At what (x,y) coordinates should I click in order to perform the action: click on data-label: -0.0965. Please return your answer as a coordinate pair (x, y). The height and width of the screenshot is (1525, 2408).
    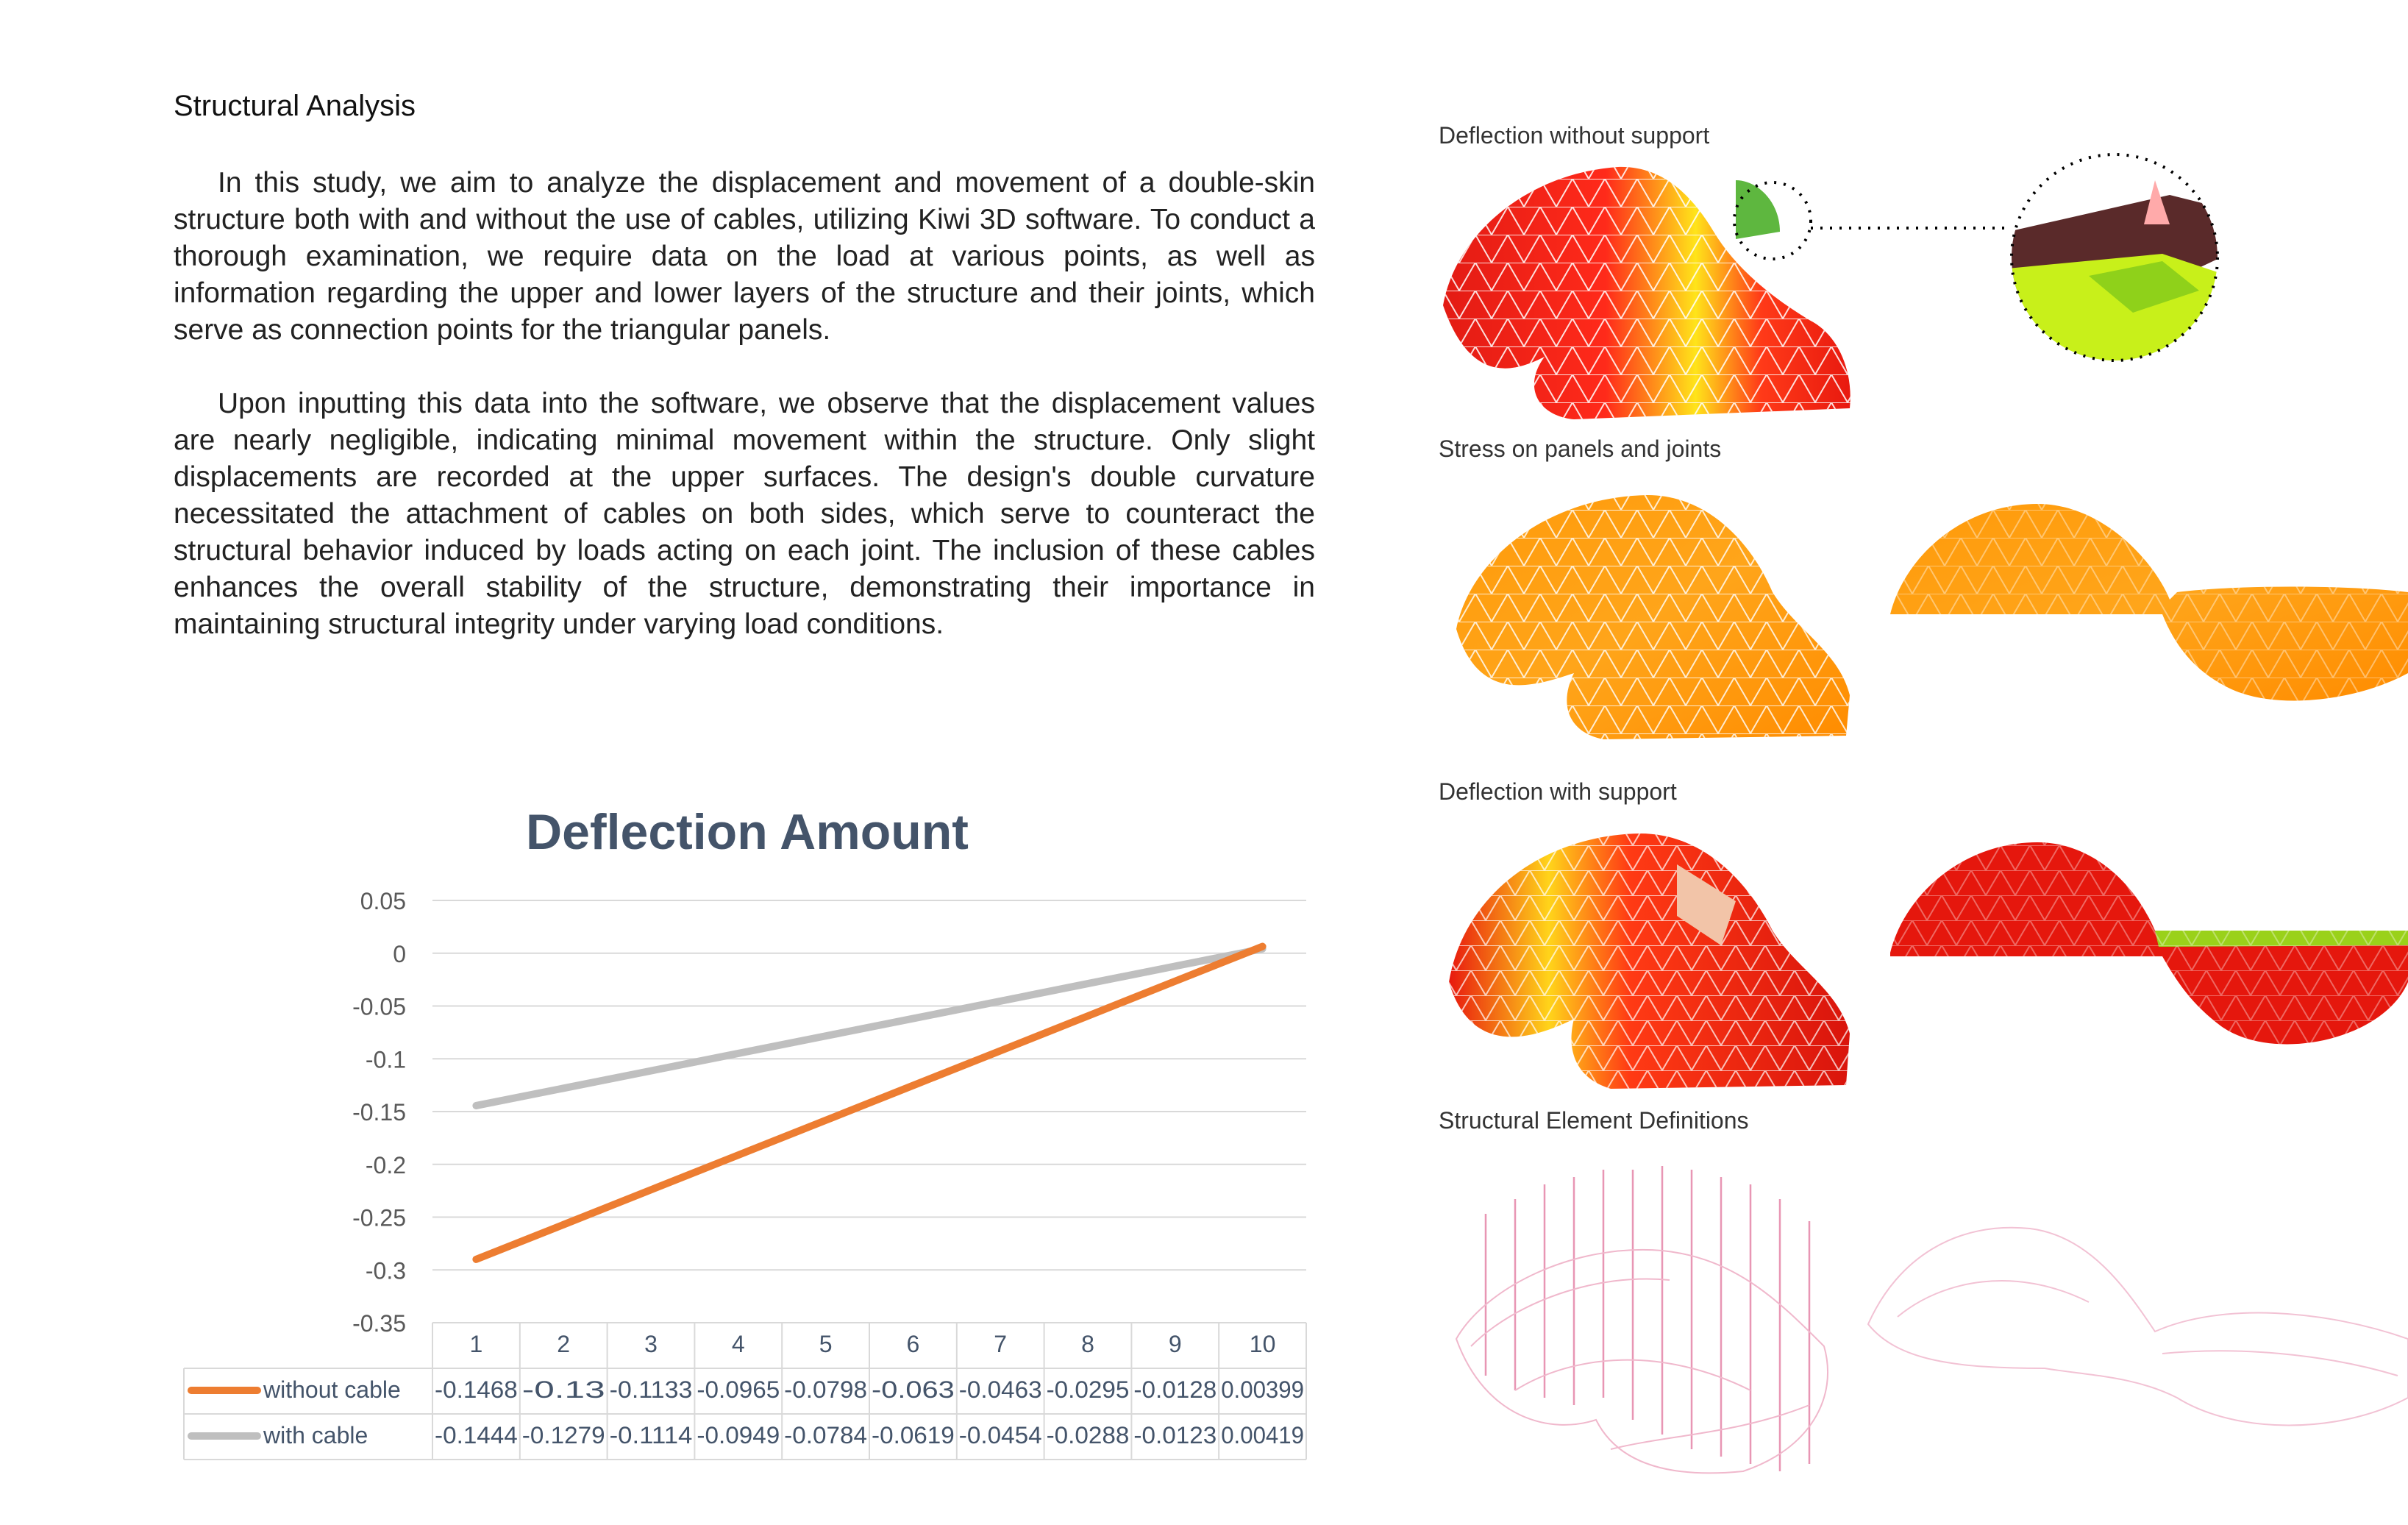
    Looking at the image, I should click on (738, 1389).